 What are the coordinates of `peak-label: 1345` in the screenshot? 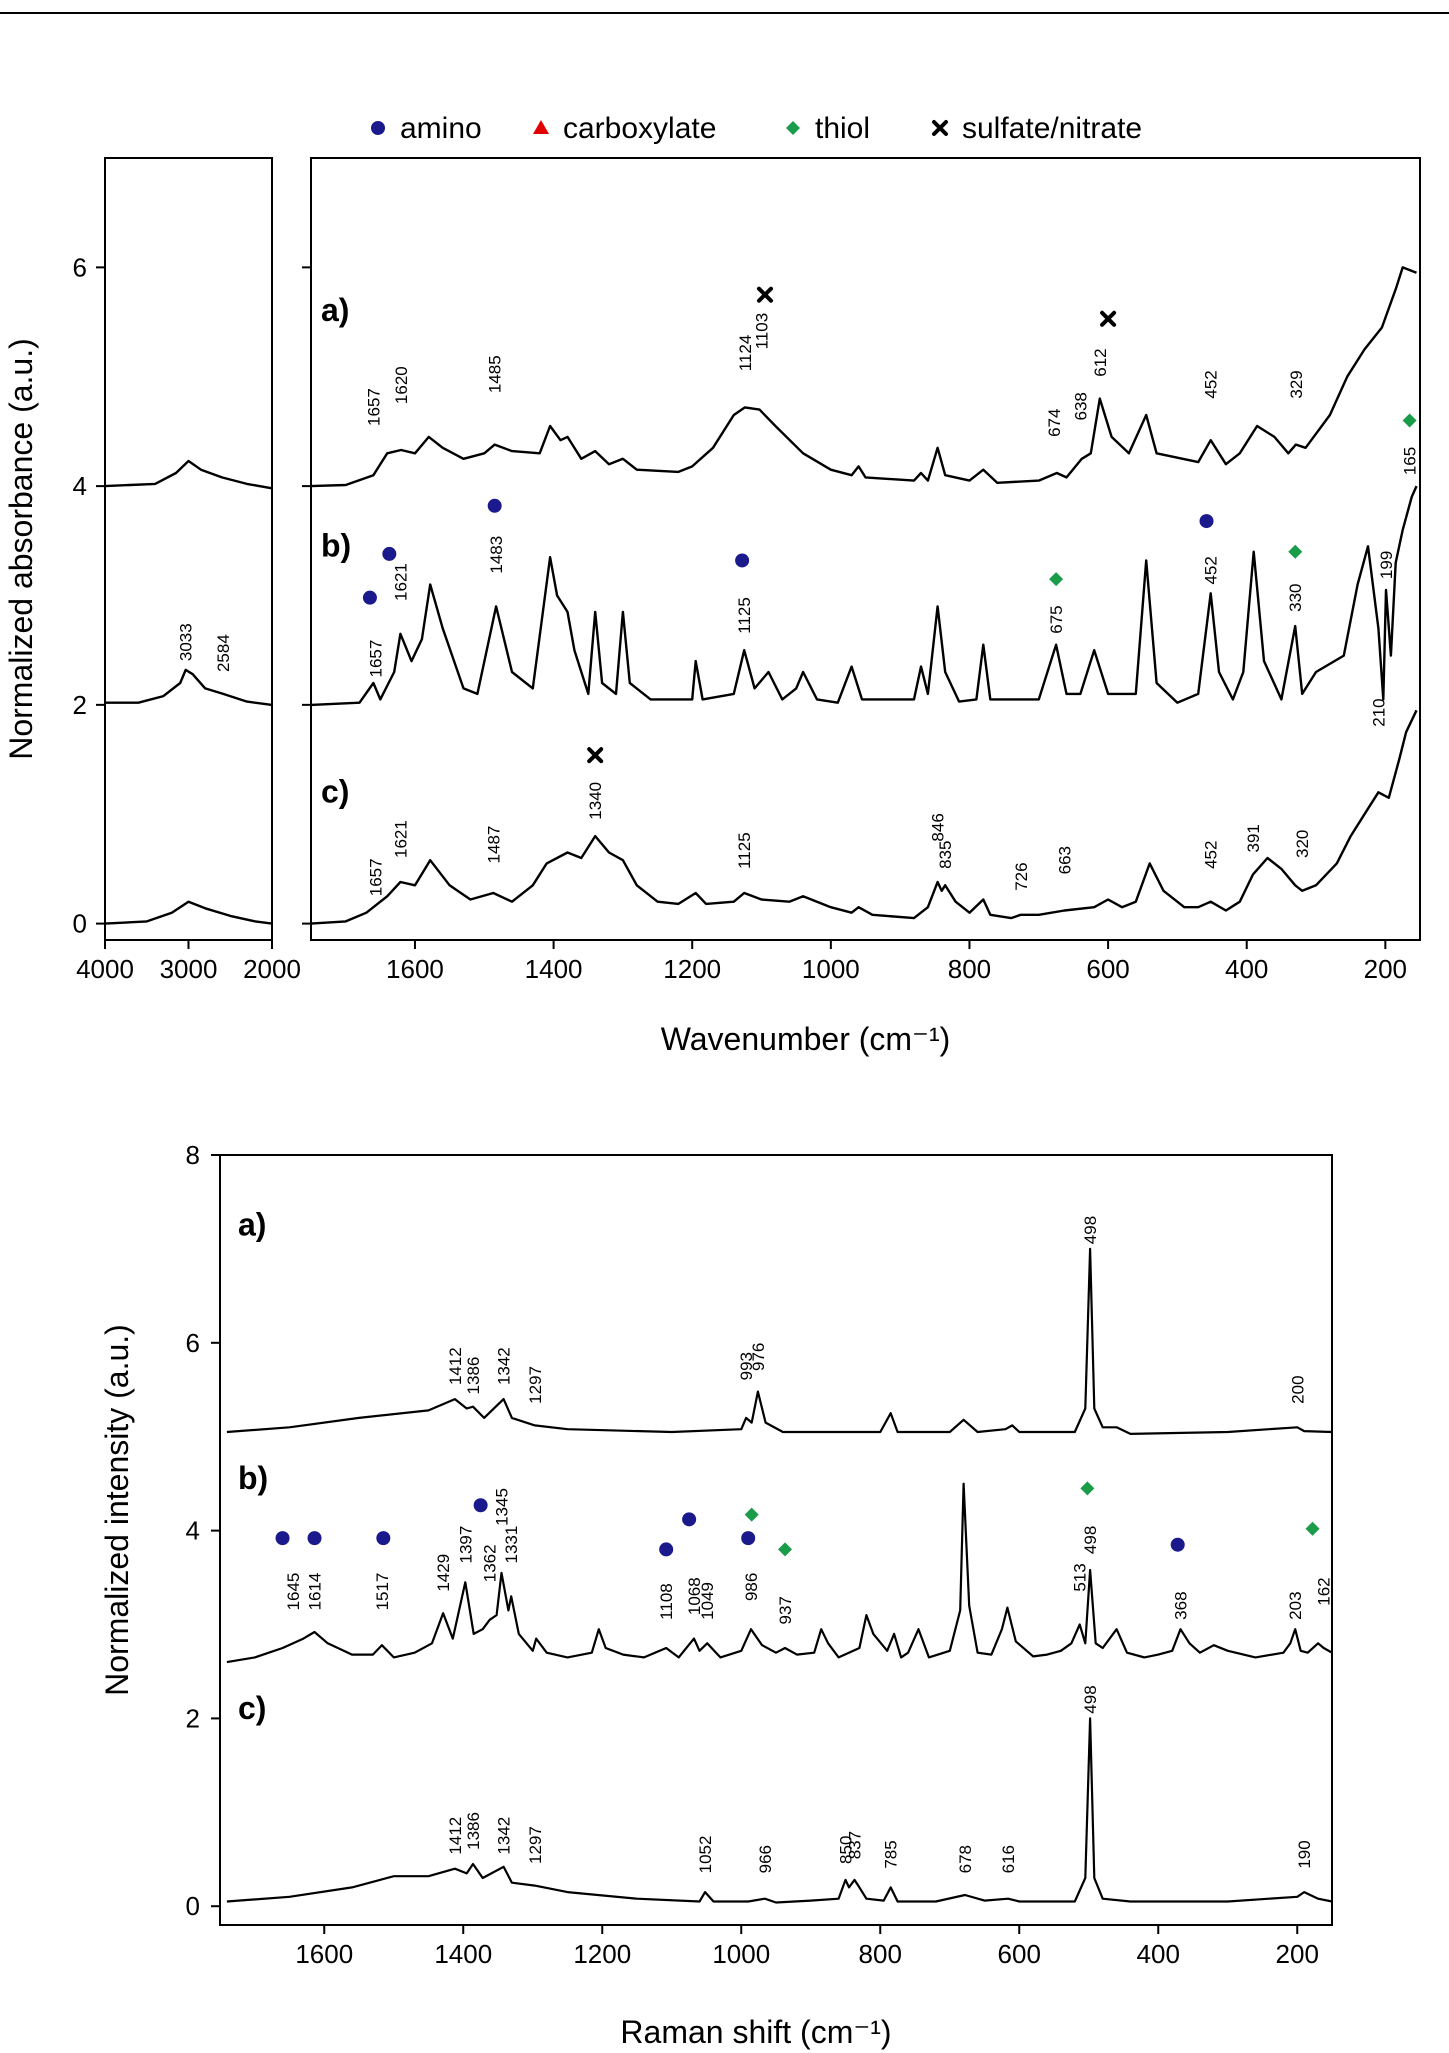 It's located at (501, 1507).